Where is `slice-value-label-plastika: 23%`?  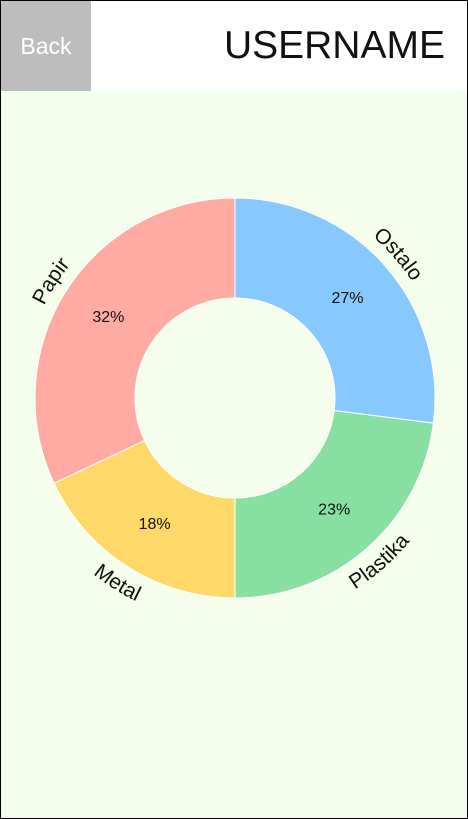
slice-value-label-plastika: 23% is located at coordinates (334, 510).